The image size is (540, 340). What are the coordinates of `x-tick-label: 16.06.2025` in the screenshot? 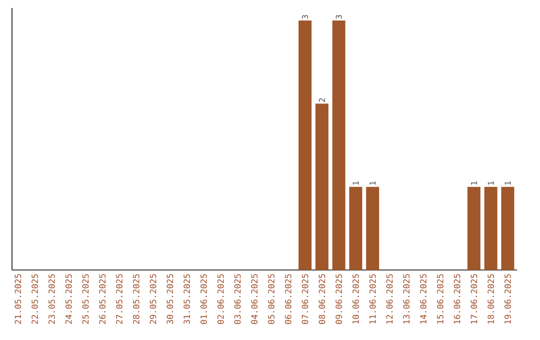 It's located at (457, 299).